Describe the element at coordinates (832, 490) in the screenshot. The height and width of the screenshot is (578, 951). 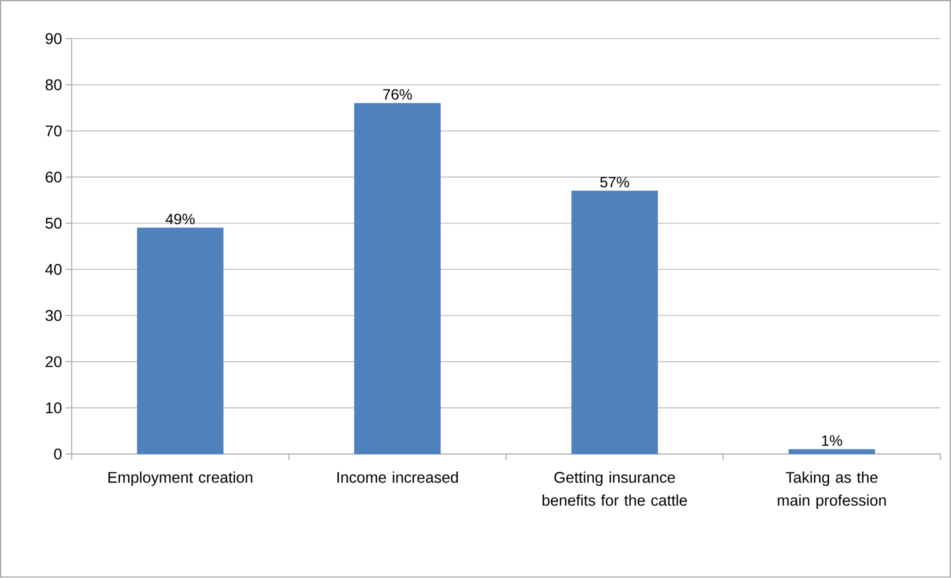
I see `x-tick-label: Taking as the main profession` at that location.